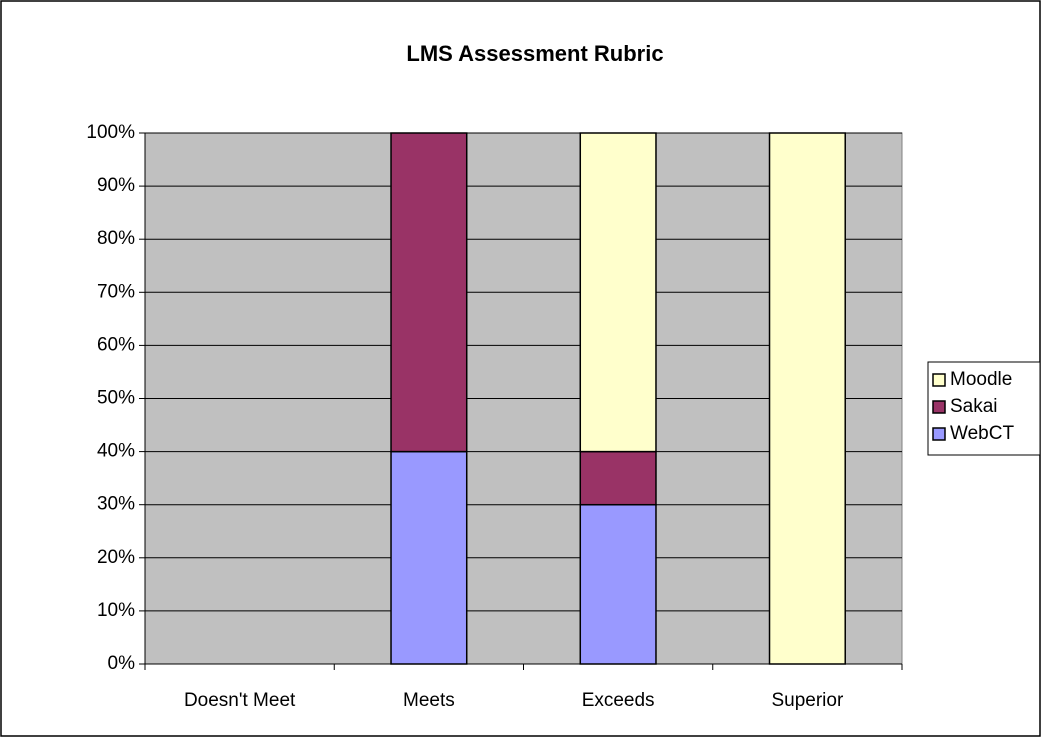 This screenshot has width=1042, height=738. Describe the element at coordinates (116, 291) in the screenshot. I see `y-tick-label: 70%` at that location.